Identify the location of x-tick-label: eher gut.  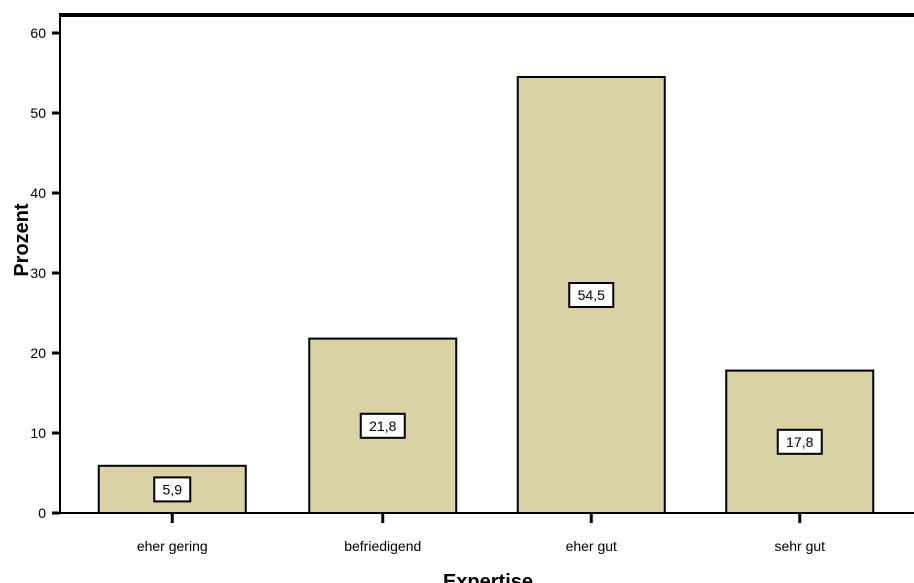
(591, 546).